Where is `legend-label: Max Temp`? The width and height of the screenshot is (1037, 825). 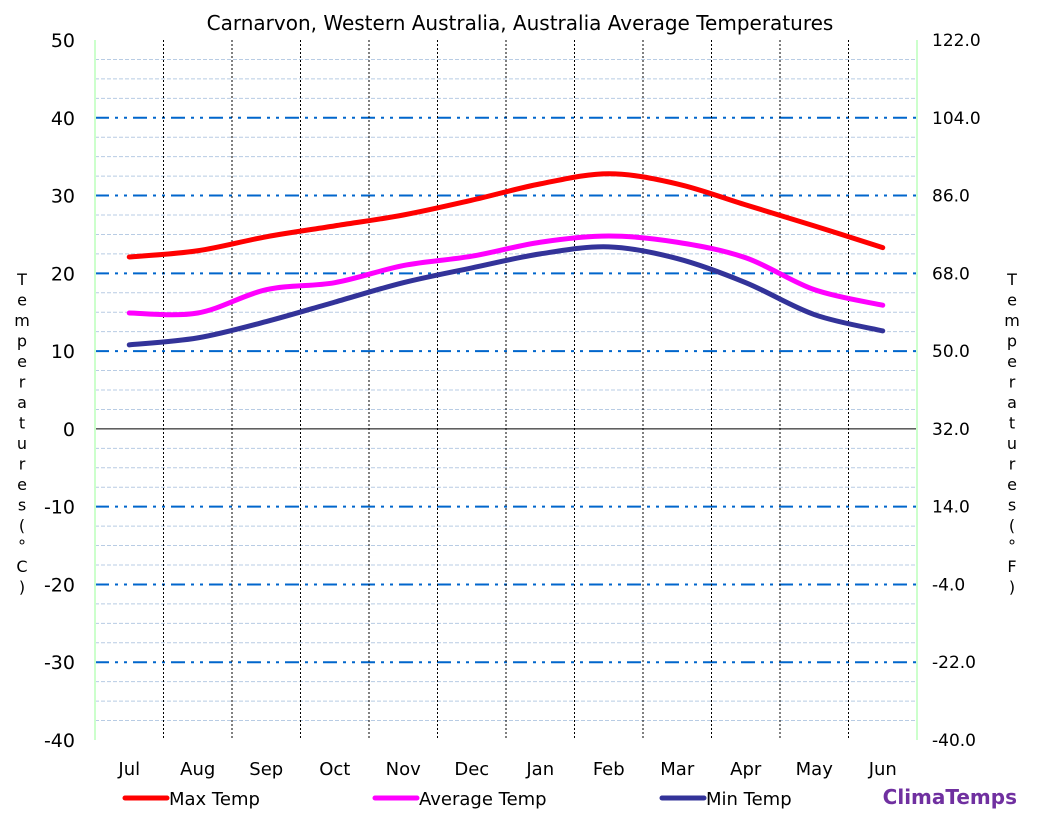 legend-label: Max Temp is located at coordinates (214, 799).